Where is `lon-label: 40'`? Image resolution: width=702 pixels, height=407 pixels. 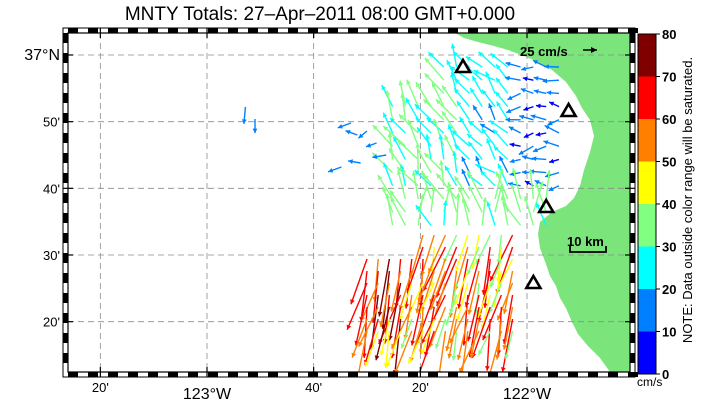
lon-label: 40' is located at coordinates (313, 387).